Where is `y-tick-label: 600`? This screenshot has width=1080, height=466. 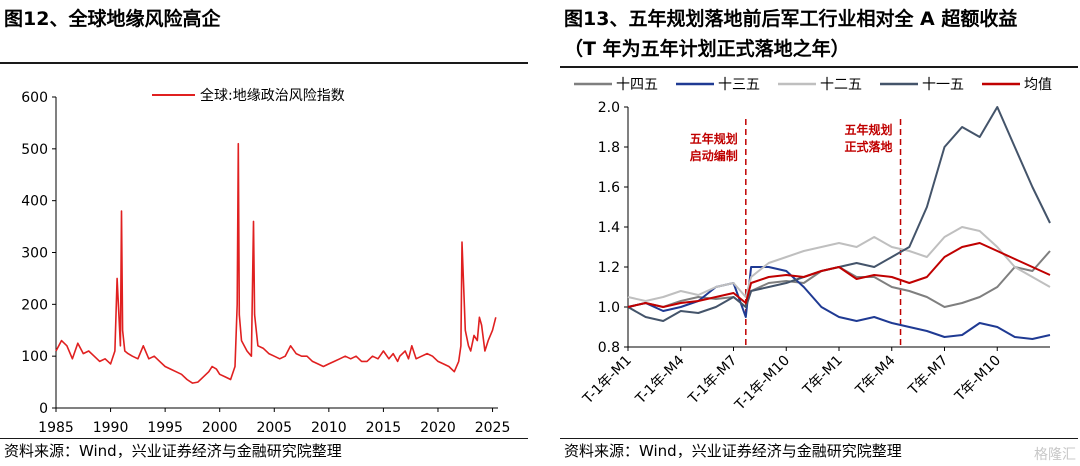 y-tick-label: 600 is located at coordinates (34, 98).